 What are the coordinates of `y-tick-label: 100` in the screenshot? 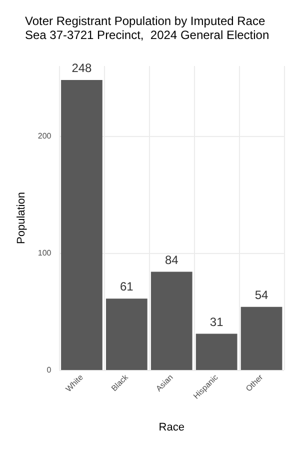 It's located at (45, 253).